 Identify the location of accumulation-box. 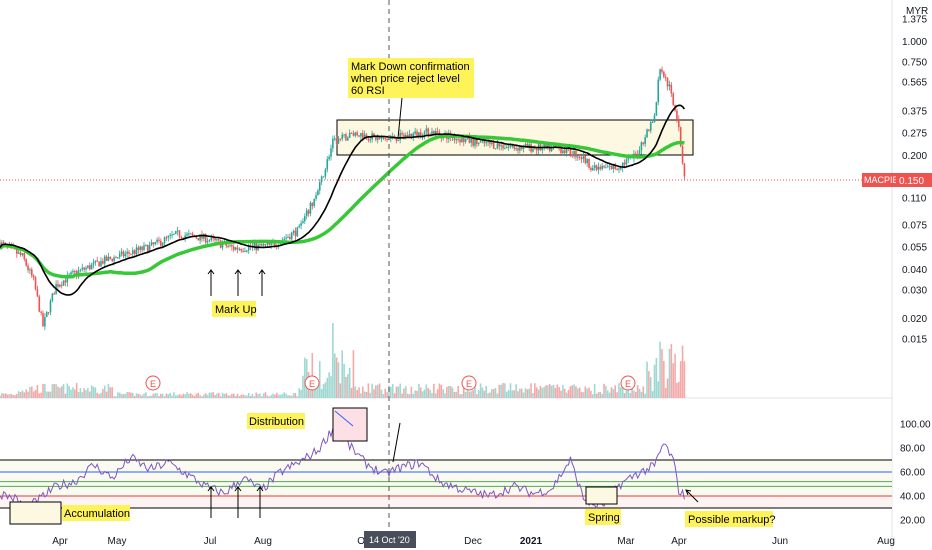
(35, 513).